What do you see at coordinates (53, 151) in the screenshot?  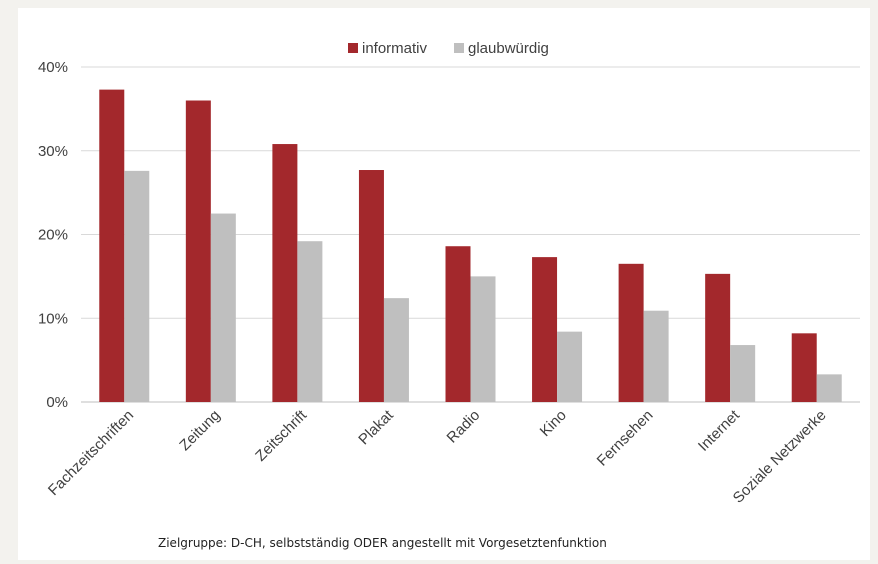 I see `y-tick-label: 30%` at bounding box center [53, 151].